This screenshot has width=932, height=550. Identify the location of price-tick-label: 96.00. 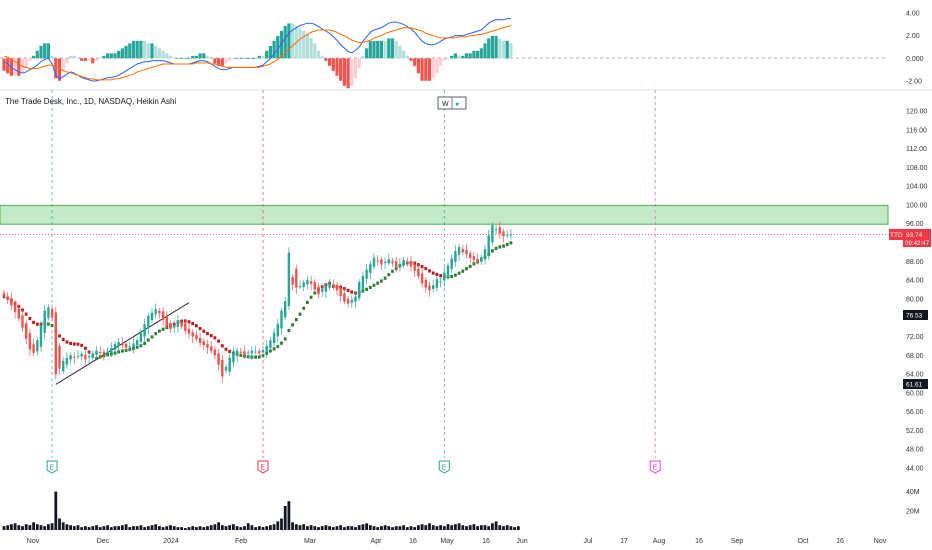
(915, 224).